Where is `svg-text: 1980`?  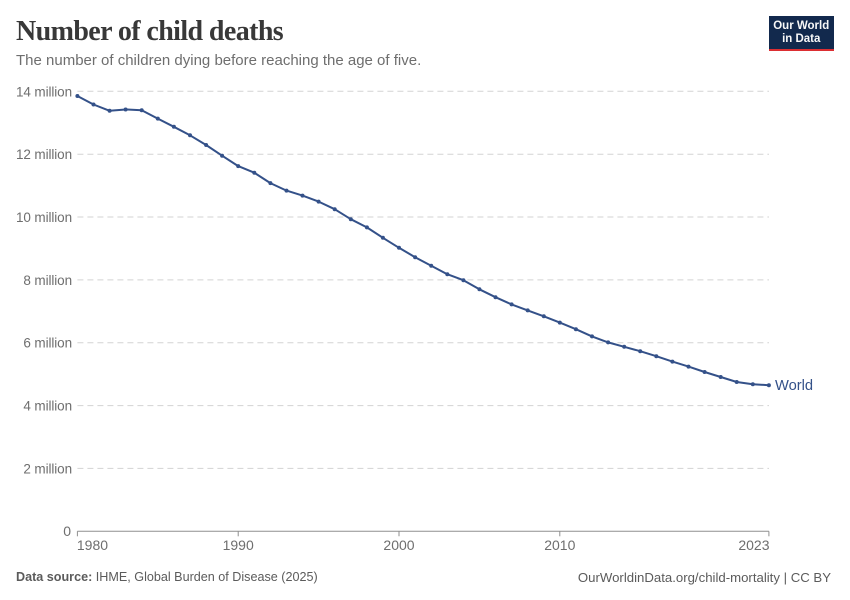 svg-text: 1980 is located at coordinates (92, 545).